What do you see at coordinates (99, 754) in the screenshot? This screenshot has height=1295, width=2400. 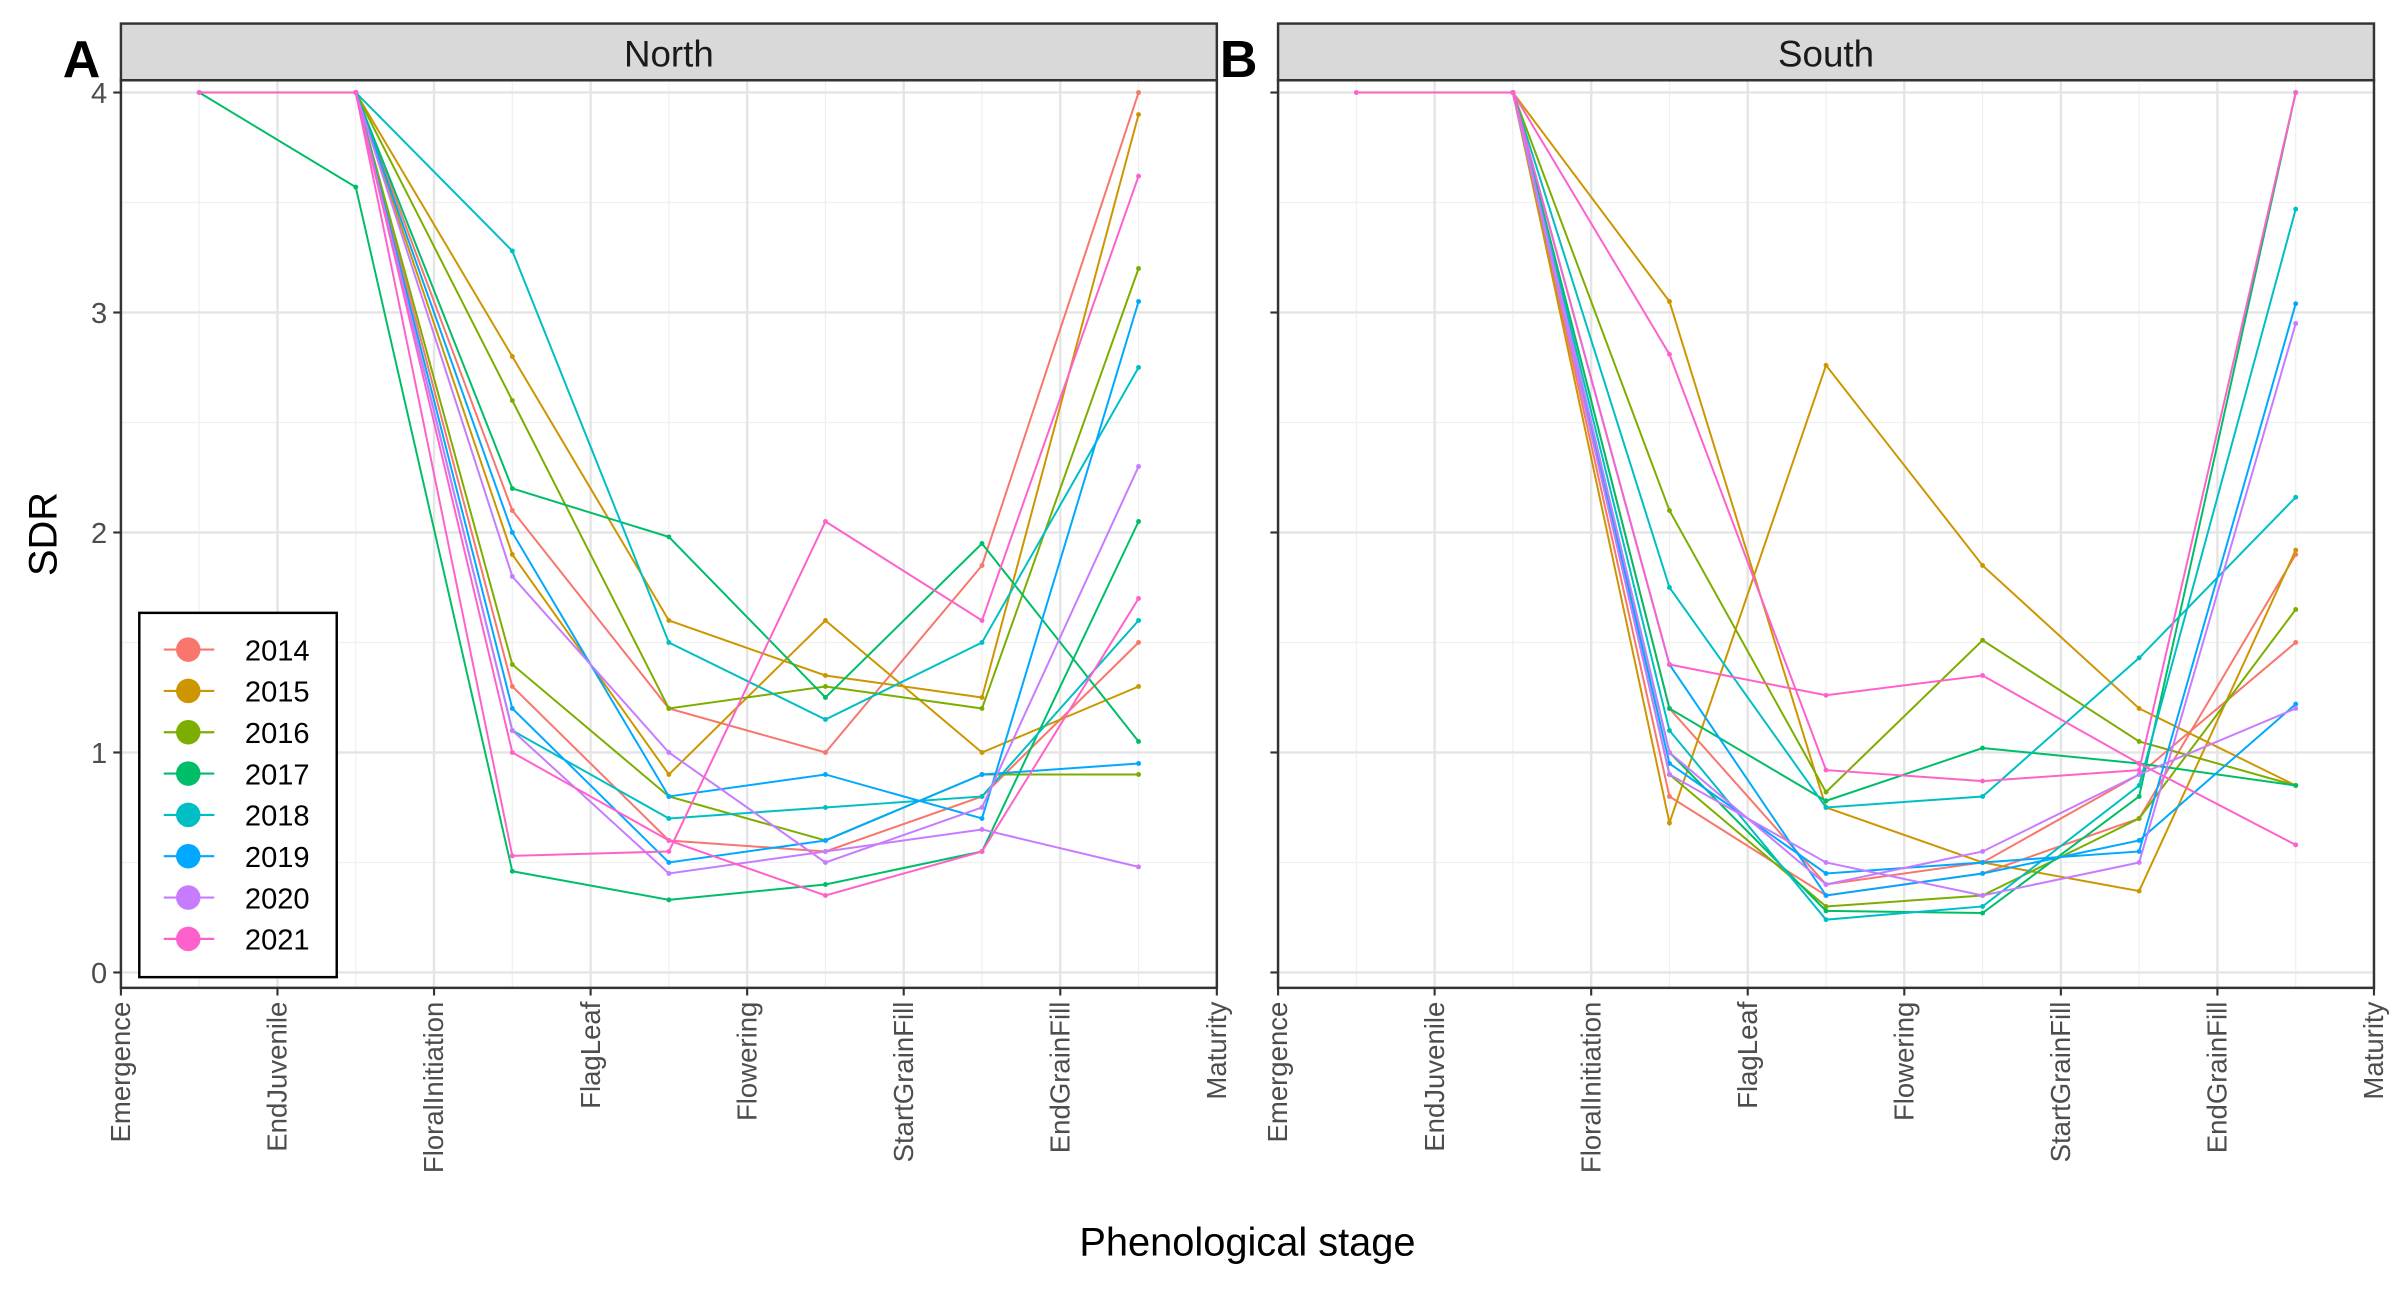 I see `y-tick-label: 1` at bounding box center [99, 754].